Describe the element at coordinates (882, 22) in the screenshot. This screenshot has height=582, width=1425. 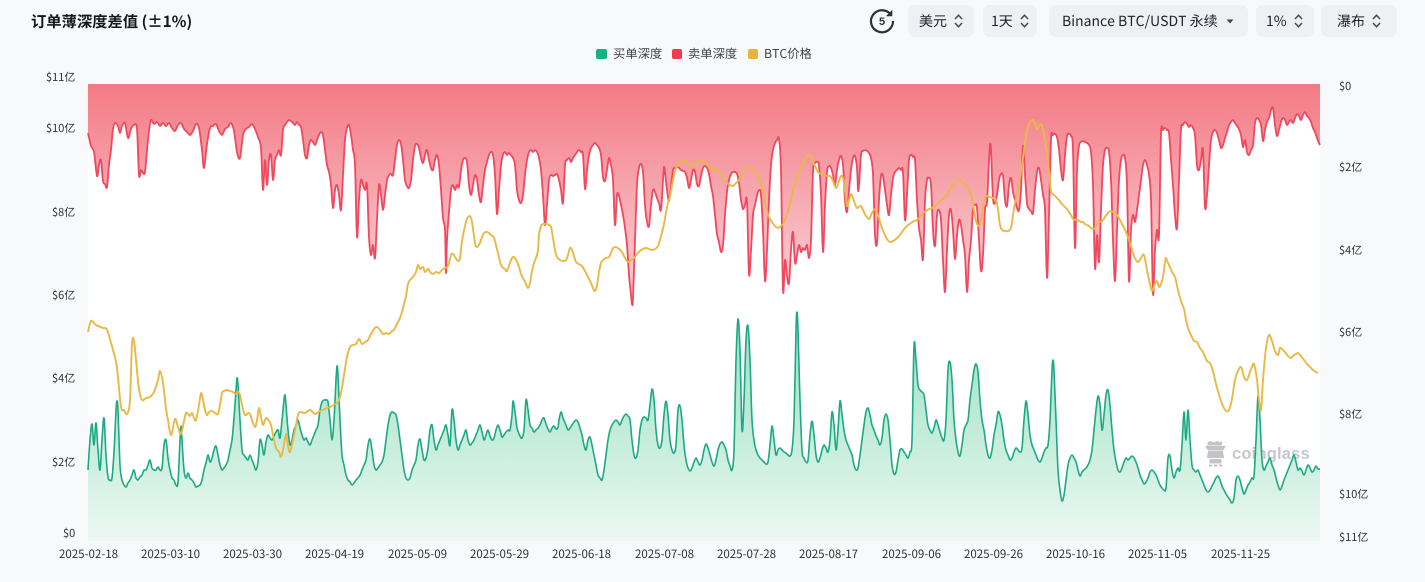
I see `svg-text: 5` at that location.